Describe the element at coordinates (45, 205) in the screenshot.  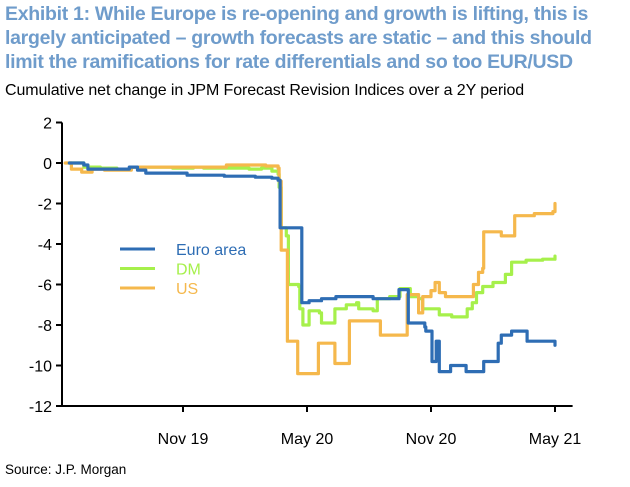
I see `y-tick-label: -2` at that location.